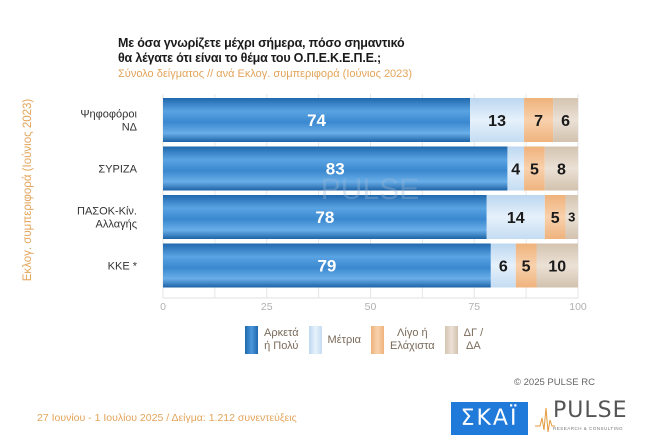  Describe the element at coordinates (163, 307) in the screenshot. I see `x-tick-label: 0` at that location.